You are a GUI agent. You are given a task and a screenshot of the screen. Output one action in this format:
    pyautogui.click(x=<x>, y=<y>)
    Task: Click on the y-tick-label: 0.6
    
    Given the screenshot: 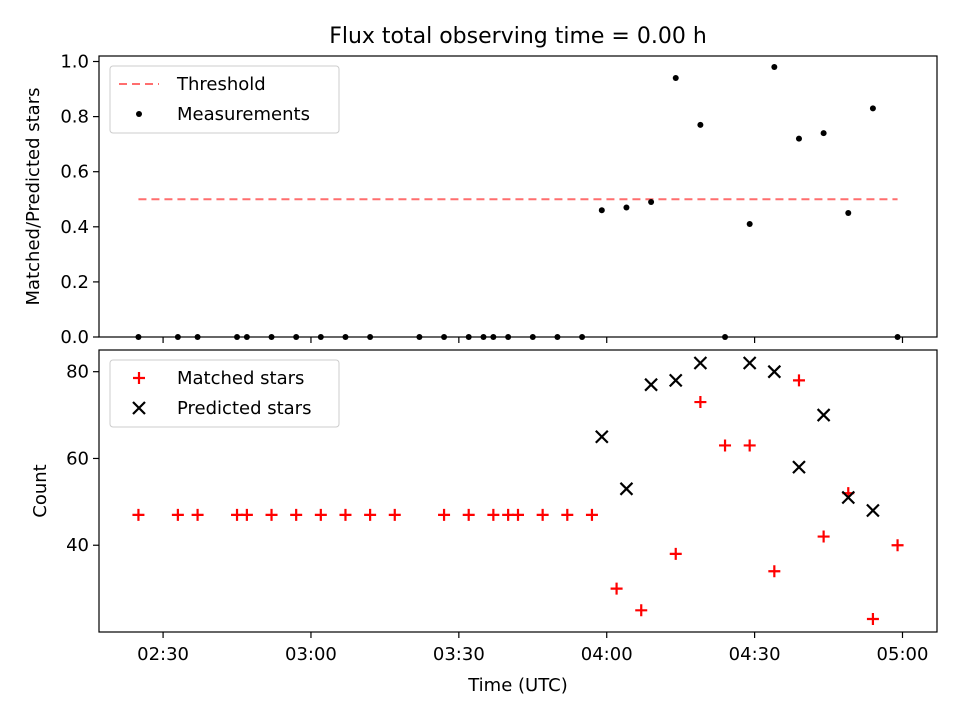 What is the action you would take?
    pyautogui.click(x=74, y=172)
    